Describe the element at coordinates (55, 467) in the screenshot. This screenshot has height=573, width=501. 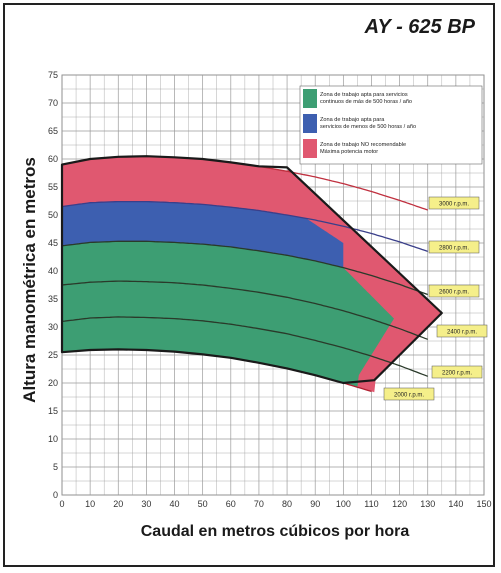
I see `y-tick-label: 5` at that location.